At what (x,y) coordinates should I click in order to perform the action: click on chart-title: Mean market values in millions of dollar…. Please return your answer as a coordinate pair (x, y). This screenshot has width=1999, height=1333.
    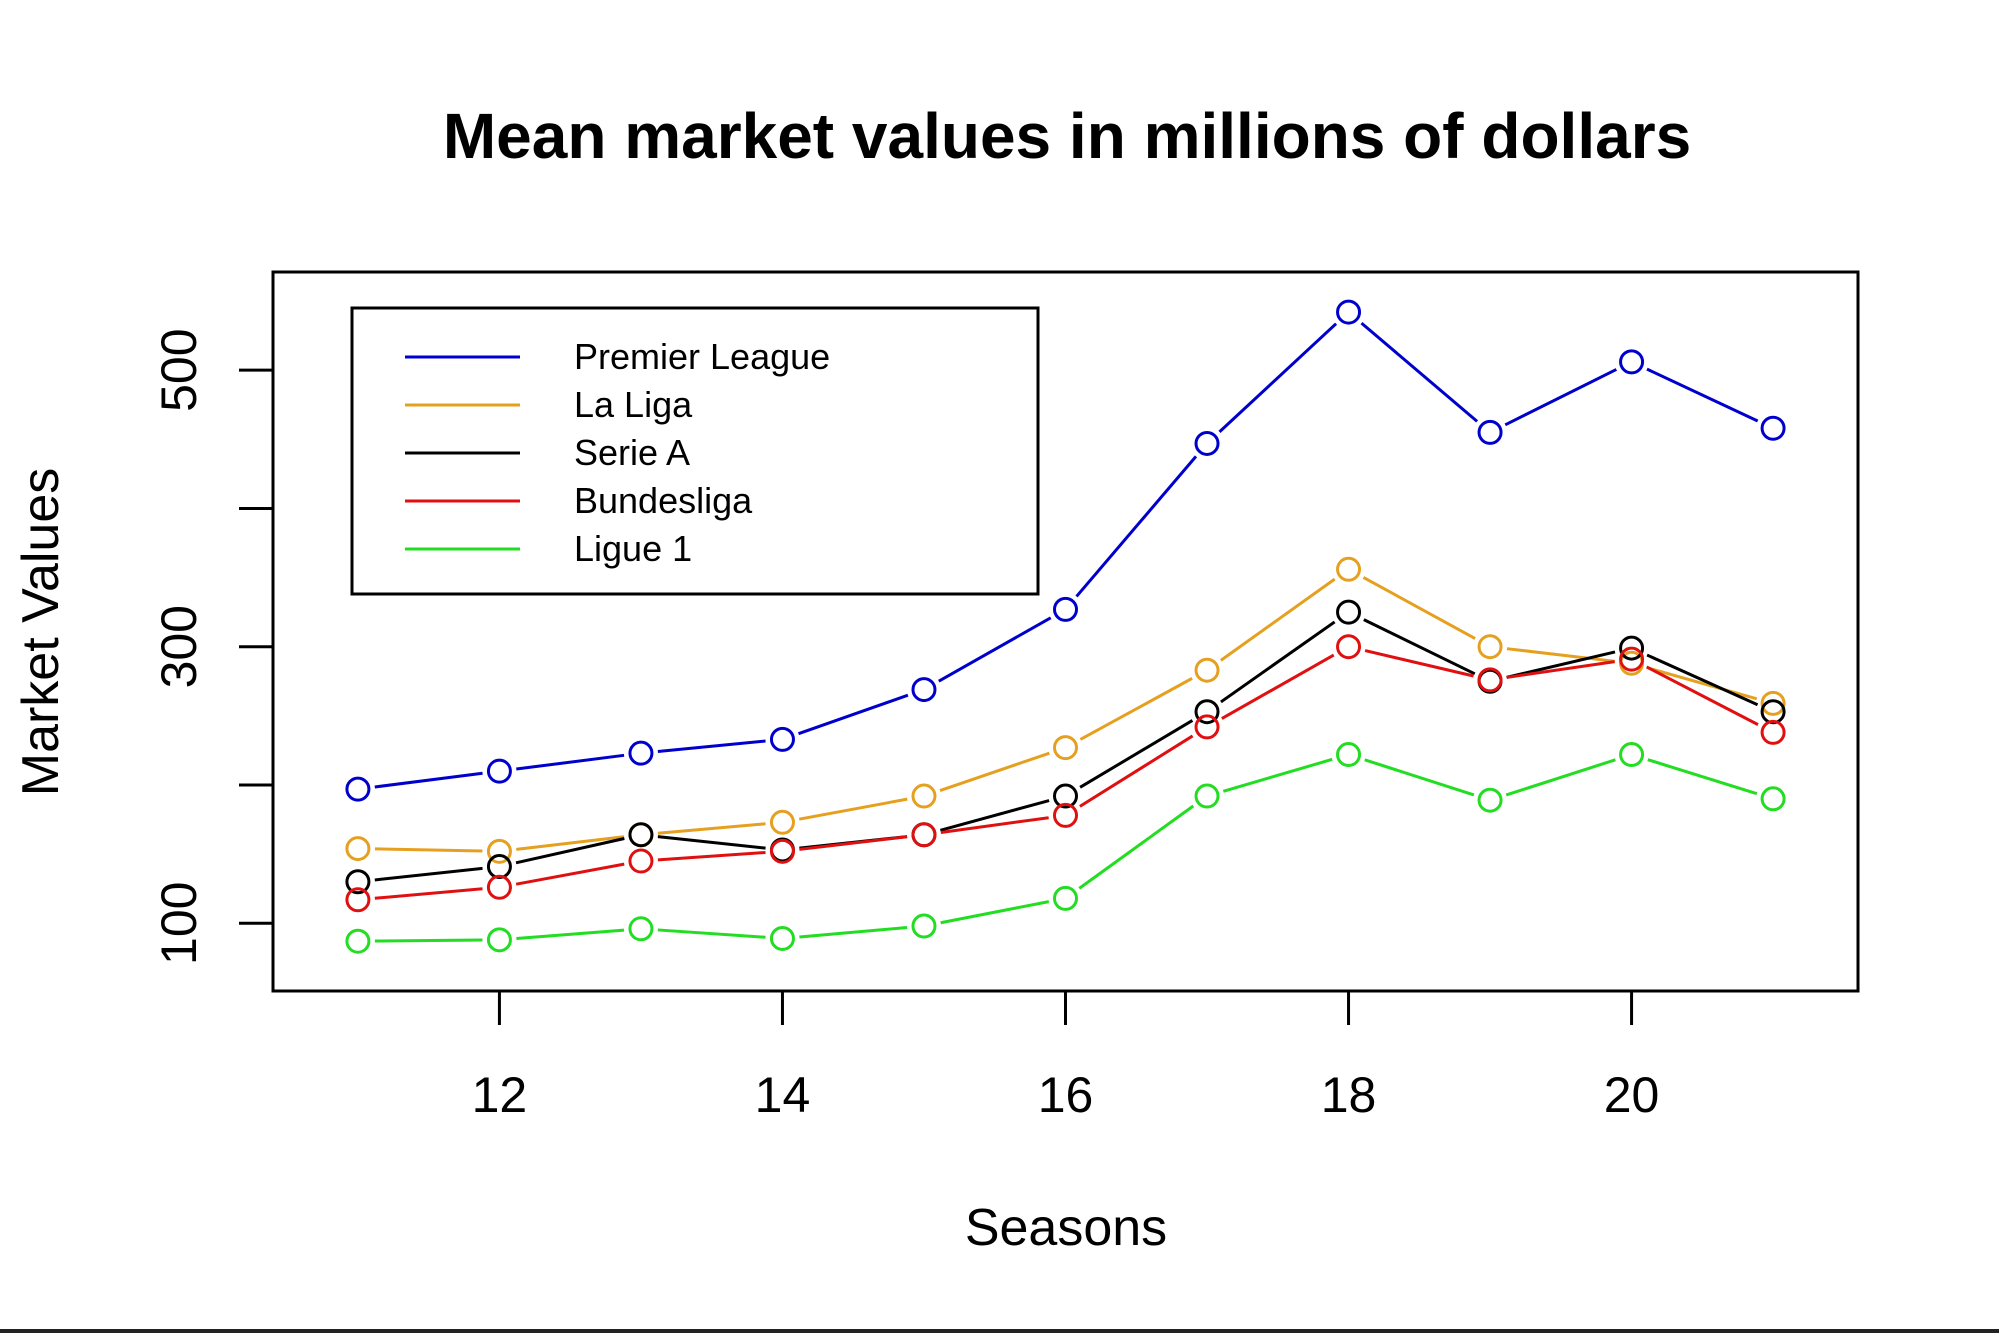
    Looking at the image, I should click on (1067, 136).